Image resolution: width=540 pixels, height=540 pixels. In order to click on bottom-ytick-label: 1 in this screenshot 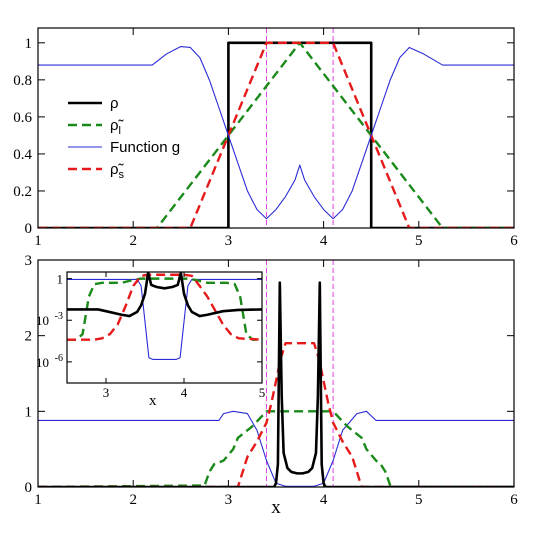, I will do `click(29, 412)`.